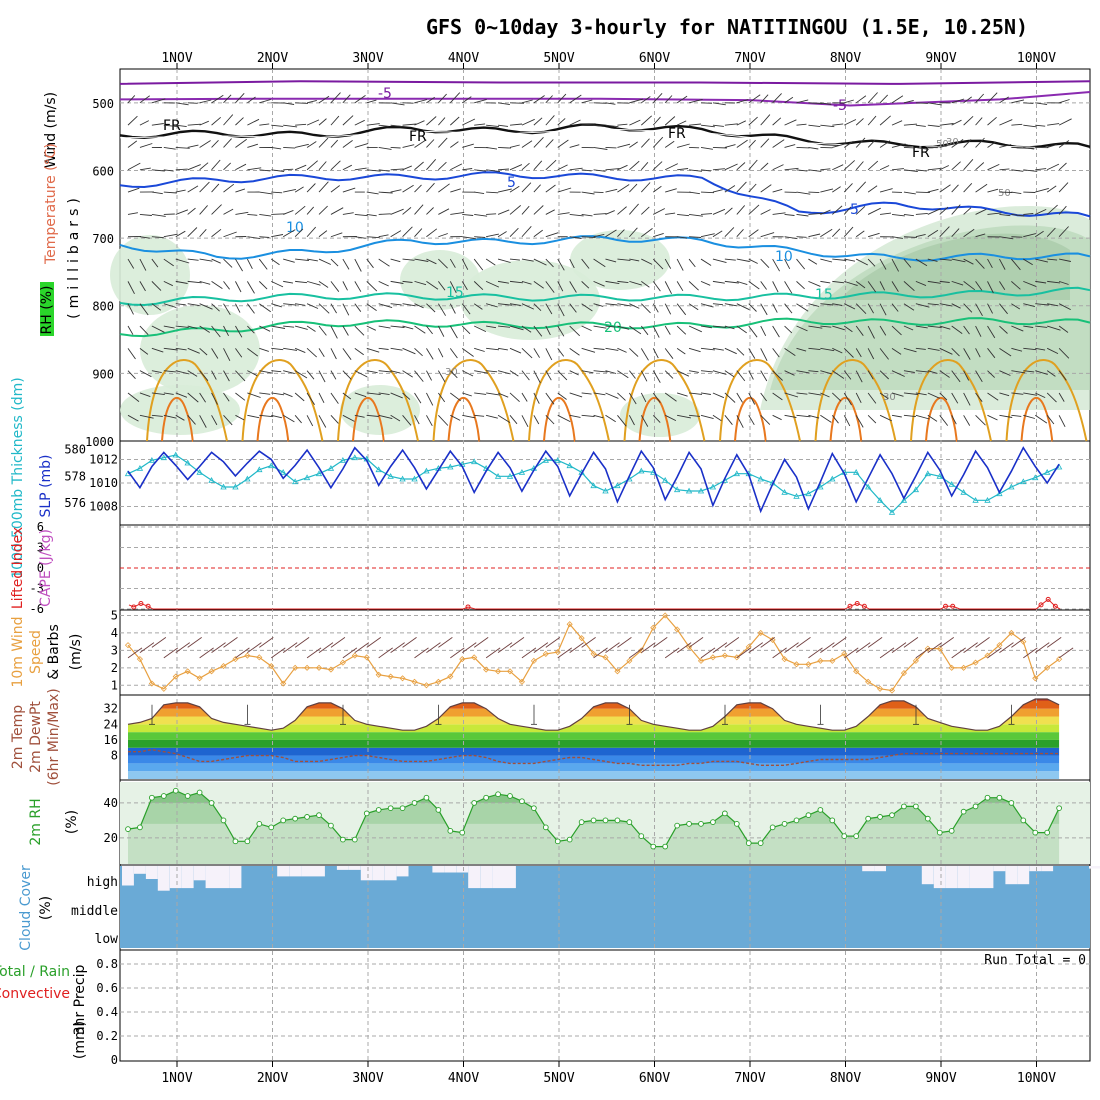 The height and width of the screenshot is (1100, 1100). What do you see at coordinates (80, 1040) in the screenshot?
I see `precip-unit-label: (mm)` at bounding box center [80, 1040].